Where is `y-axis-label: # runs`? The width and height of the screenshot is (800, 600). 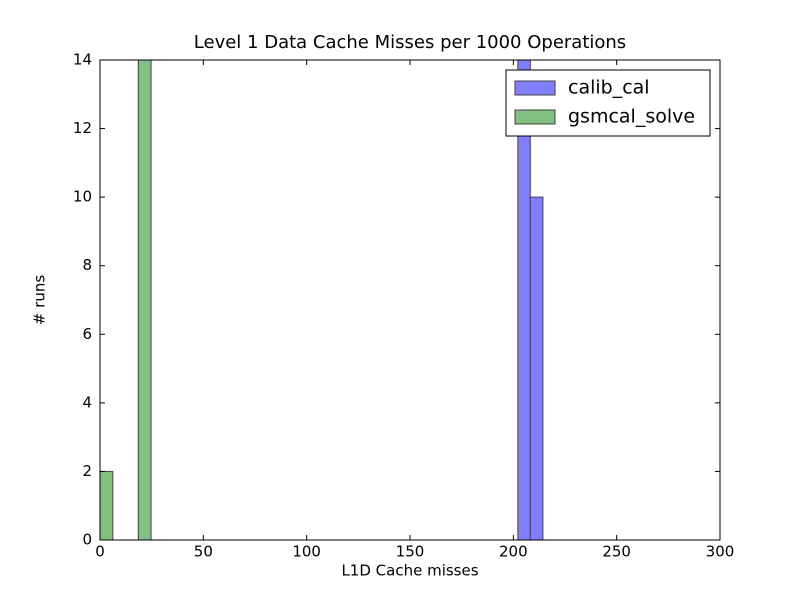
y-axis-label: # runs is located at coordinates (40, 300).